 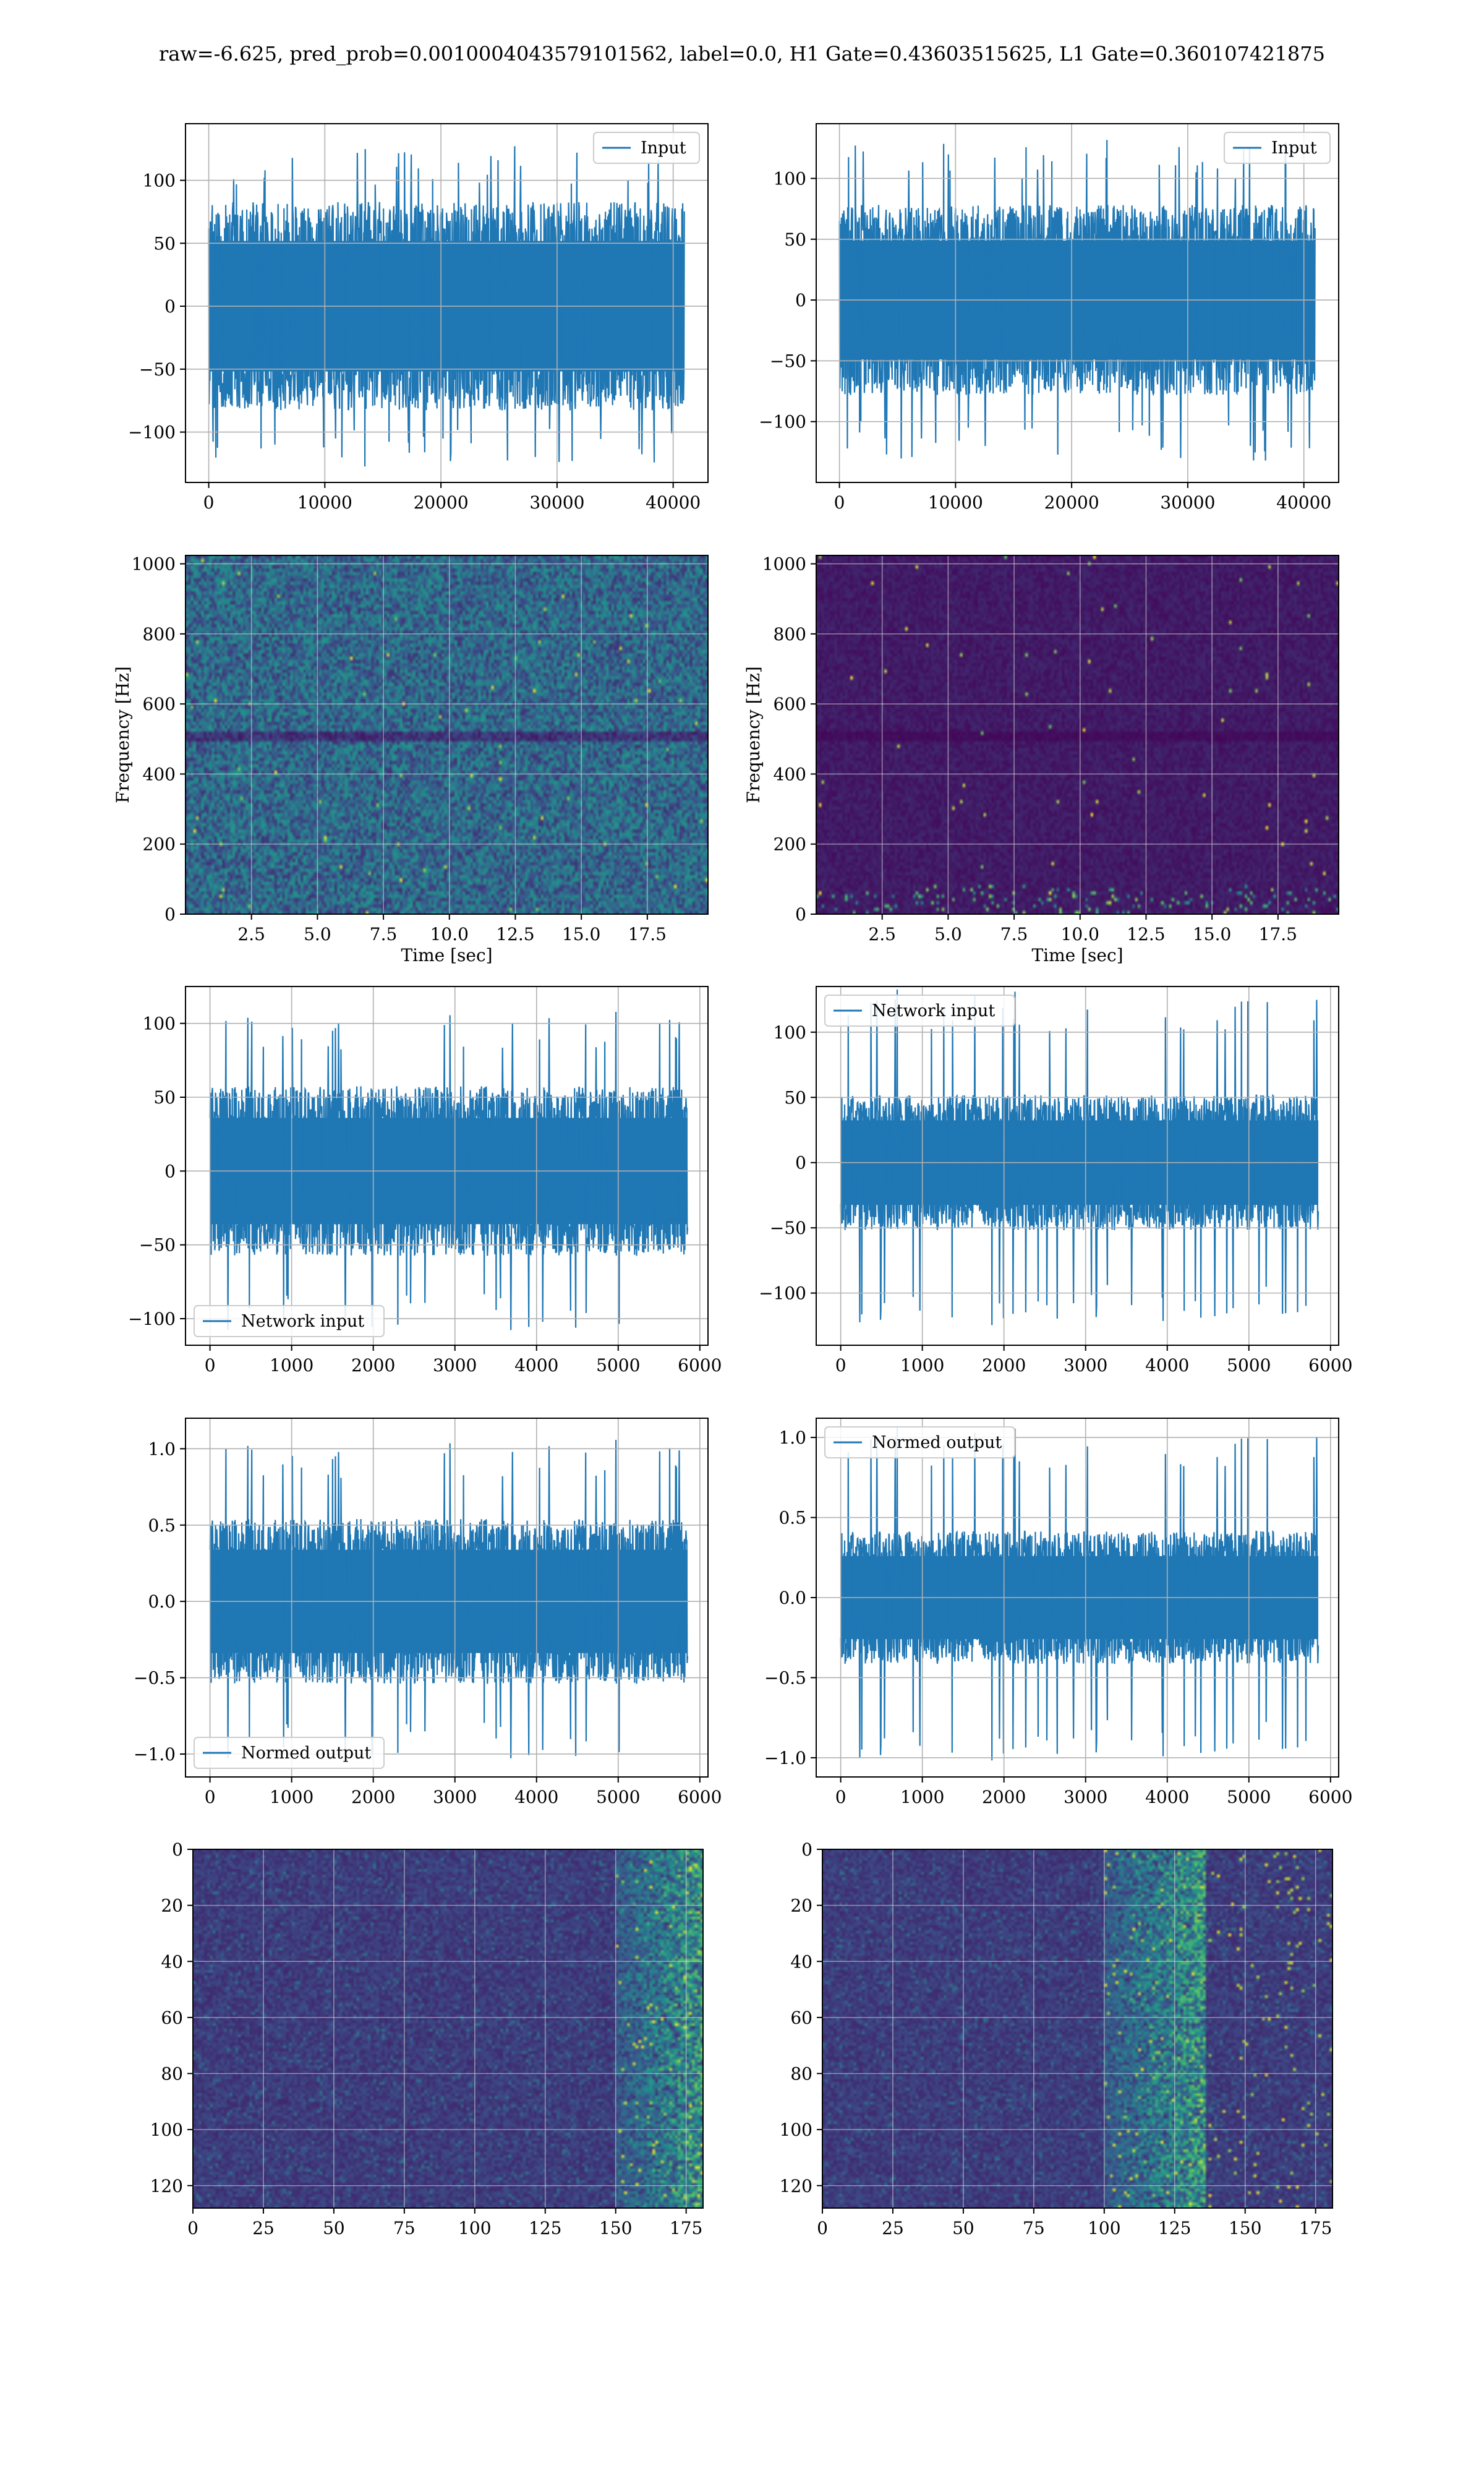 I want to click on l1-spectrogram-ytick-label: 200, so click(x=790, y=844).